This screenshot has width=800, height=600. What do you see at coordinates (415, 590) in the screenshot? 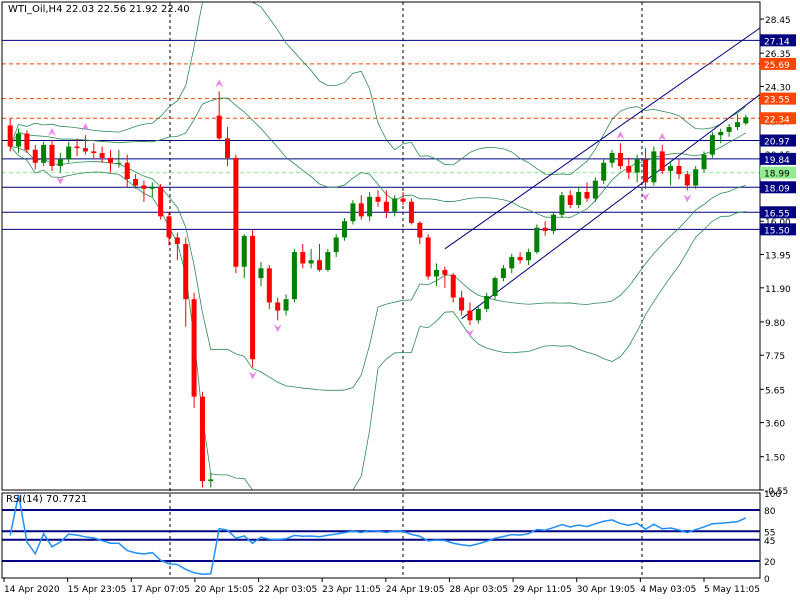
I see `time-tick-label: 24 Apr 19:05` at bounding box center [415, 590].